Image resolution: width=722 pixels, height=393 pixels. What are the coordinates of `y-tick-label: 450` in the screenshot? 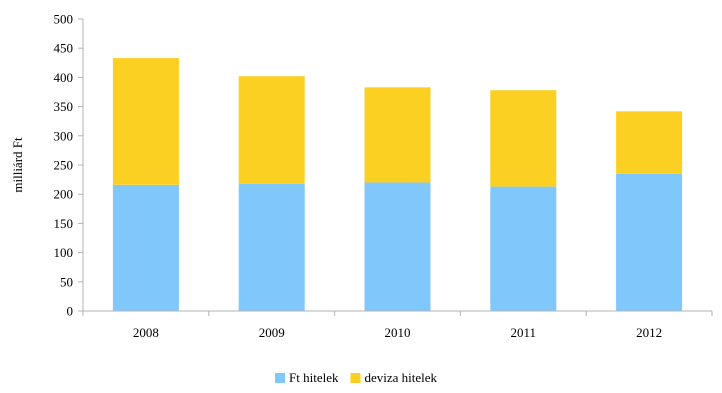 It's located at (64, 48).